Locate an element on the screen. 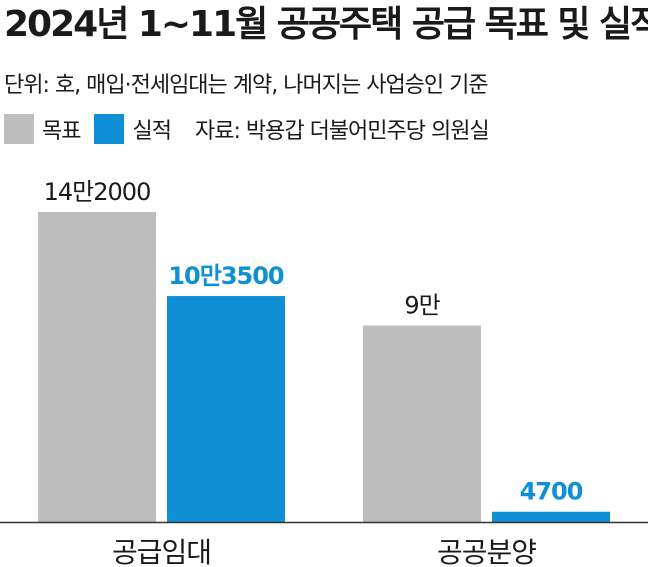 The height and width of the screenshot is (567, 648). legend-label-actual: 실적 is located at coordinates (151, 131).